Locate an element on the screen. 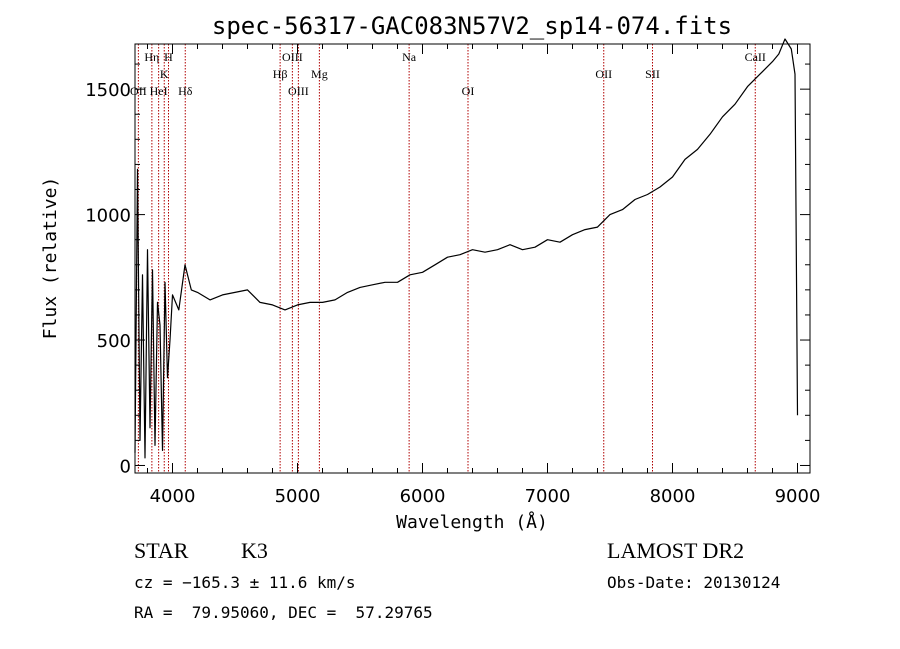 The height and width of the screenshot is (649, 900). x-tick-label: 7000 is located at coordinates (548, 496).